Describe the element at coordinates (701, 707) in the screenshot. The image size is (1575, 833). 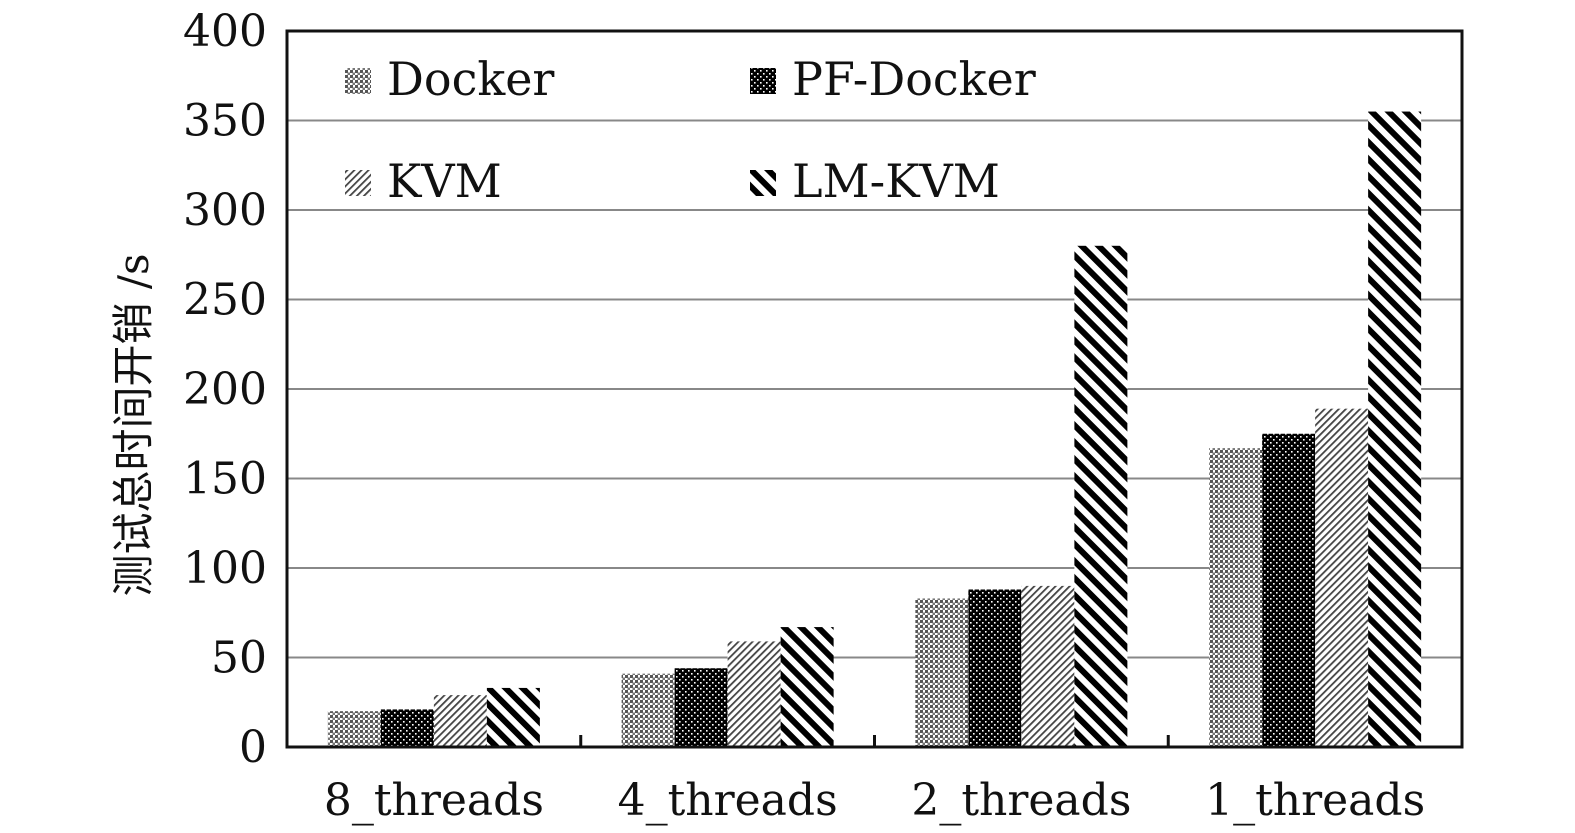
I see `bar-pf-docker-4-threads` at that location.